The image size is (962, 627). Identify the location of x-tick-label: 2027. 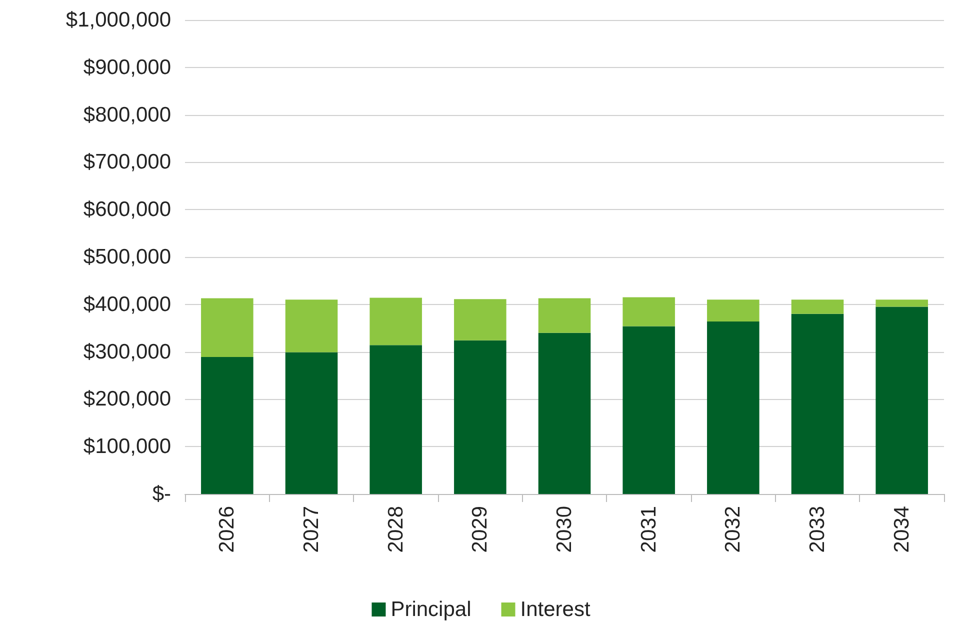
(311, 529).